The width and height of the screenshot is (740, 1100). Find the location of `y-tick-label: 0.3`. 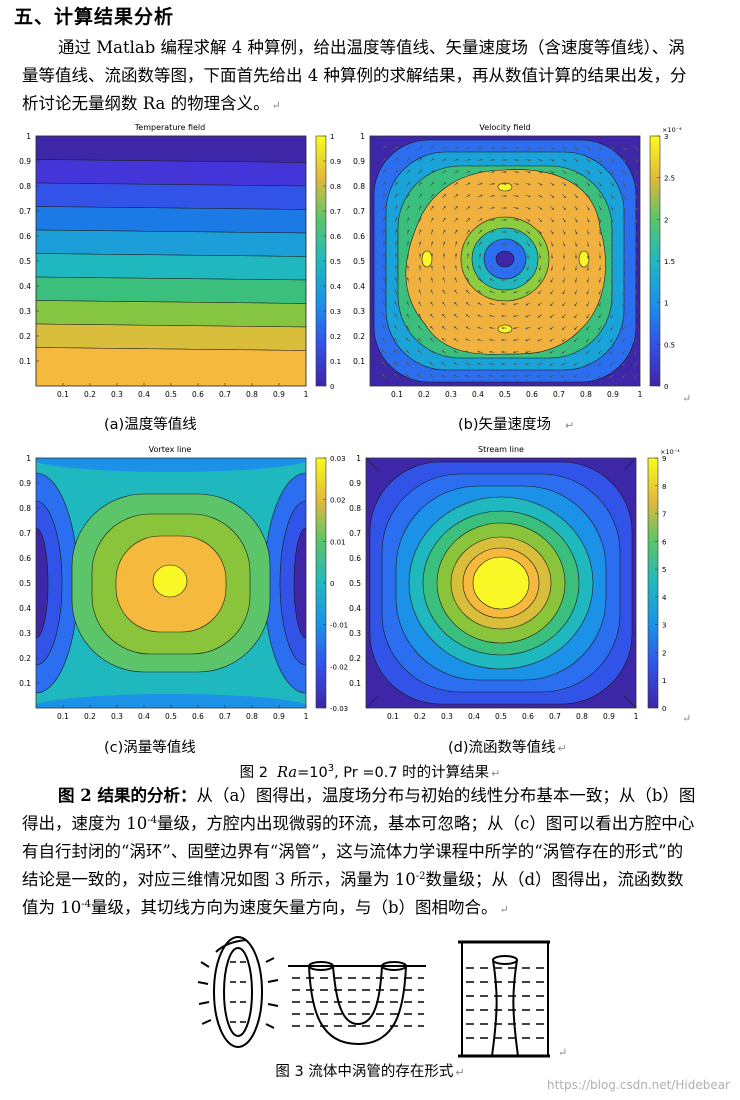

y-tick-label: 0.3 is located at coordinates (359, 311).